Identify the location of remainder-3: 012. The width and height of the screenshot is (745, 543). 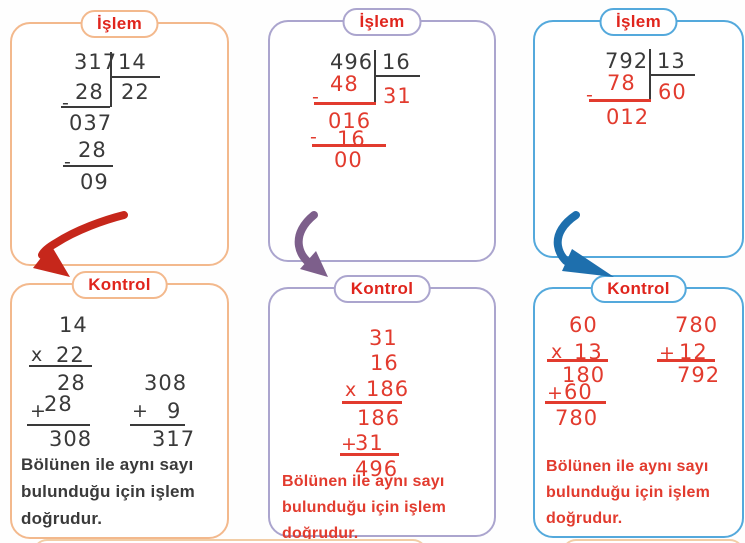
(628, 117).